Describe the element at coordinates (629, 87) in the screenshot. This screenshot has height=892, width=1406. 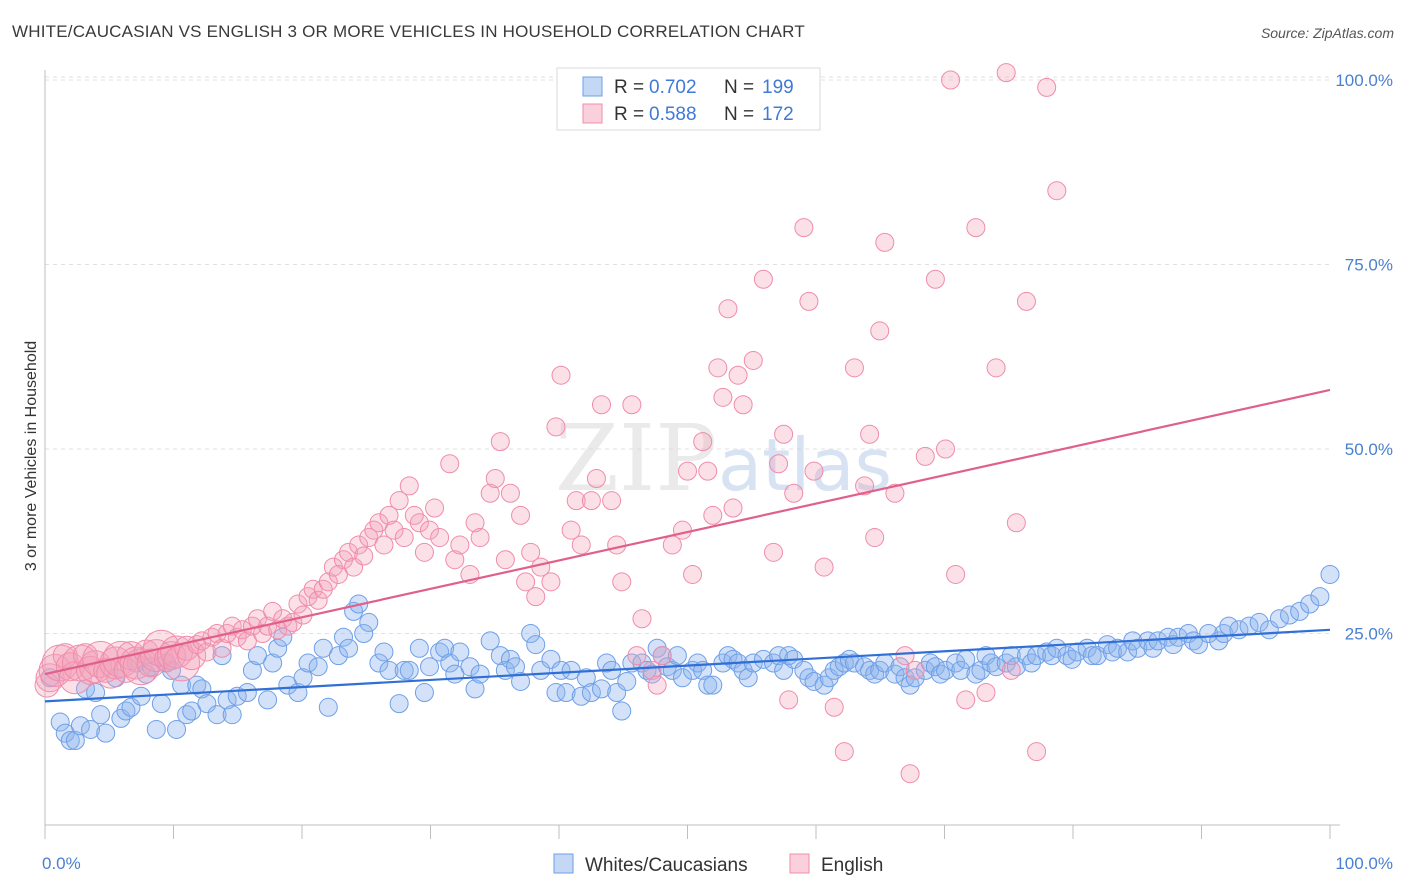
I see `legend-r-label-1: R =` at that location.